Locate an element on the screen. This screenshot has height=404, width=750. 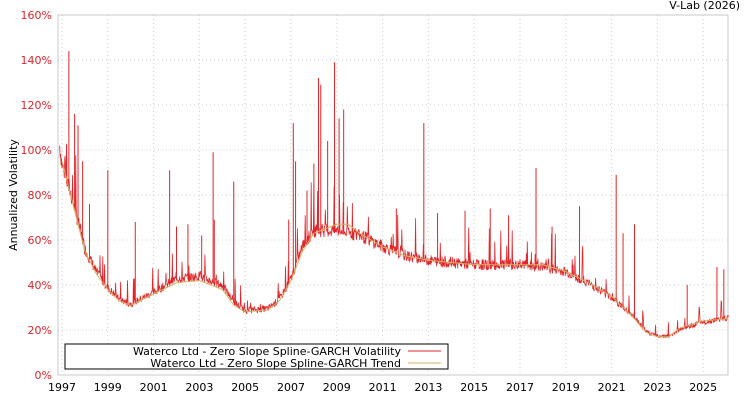
x-tick-label: 2025 is located at coordinates (703, 387).